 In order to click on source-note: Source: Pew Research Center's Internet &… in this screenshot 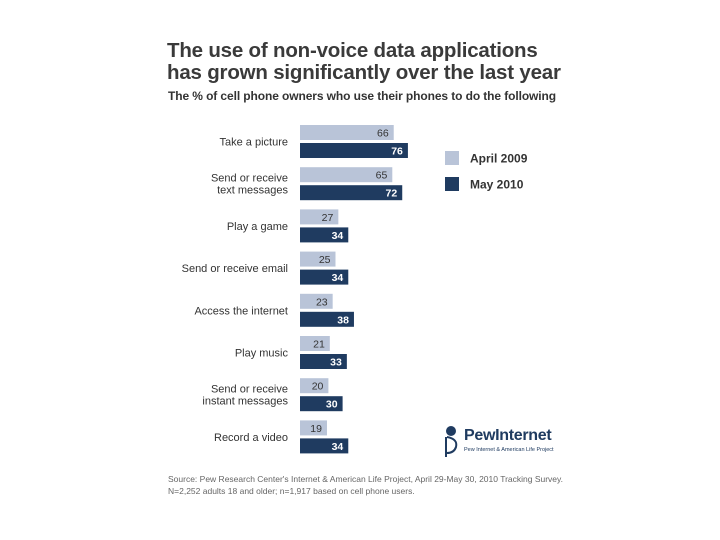, I will do `click(378, 485)`.